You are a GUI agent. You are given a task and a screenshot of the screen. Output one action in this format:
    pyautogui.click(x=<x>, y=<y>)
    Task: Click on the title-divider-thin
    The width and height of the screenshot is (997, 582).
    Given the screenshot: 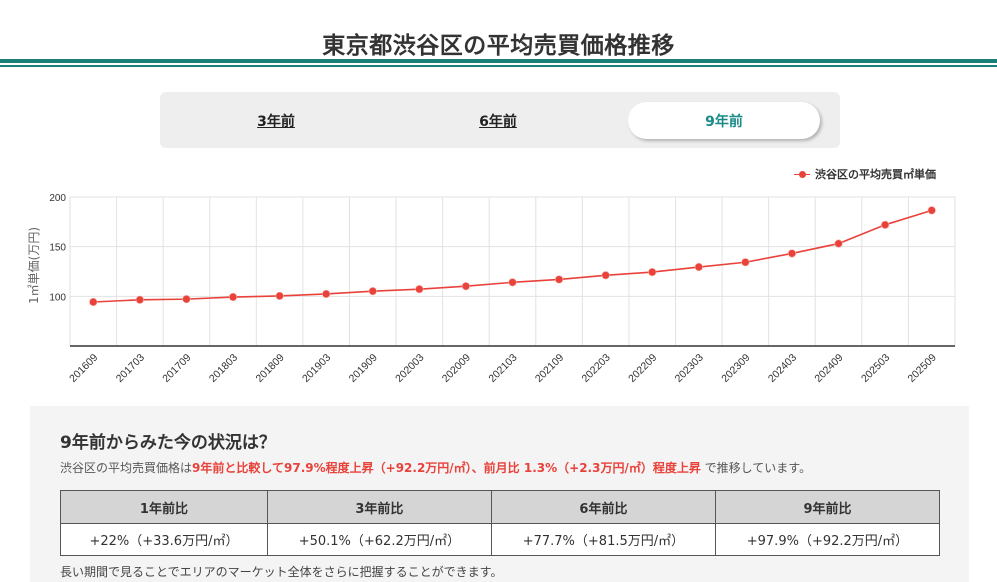 What is the action you would take?
    pyautogui.click(x=498, y=66)
    